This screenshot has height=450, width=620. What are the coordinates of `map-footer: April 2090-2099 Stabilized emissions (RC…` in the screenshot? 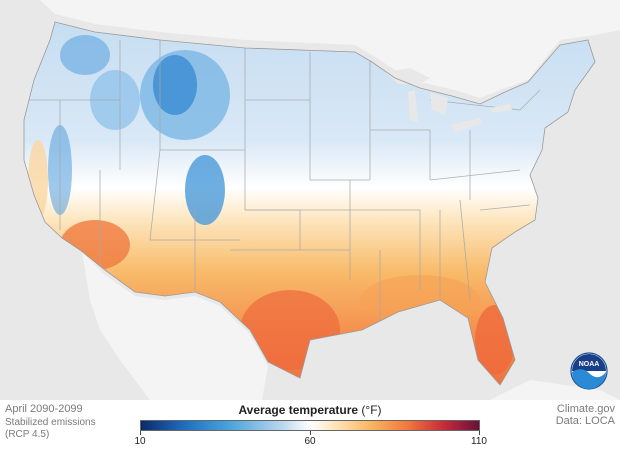 It's located at (310, 425).